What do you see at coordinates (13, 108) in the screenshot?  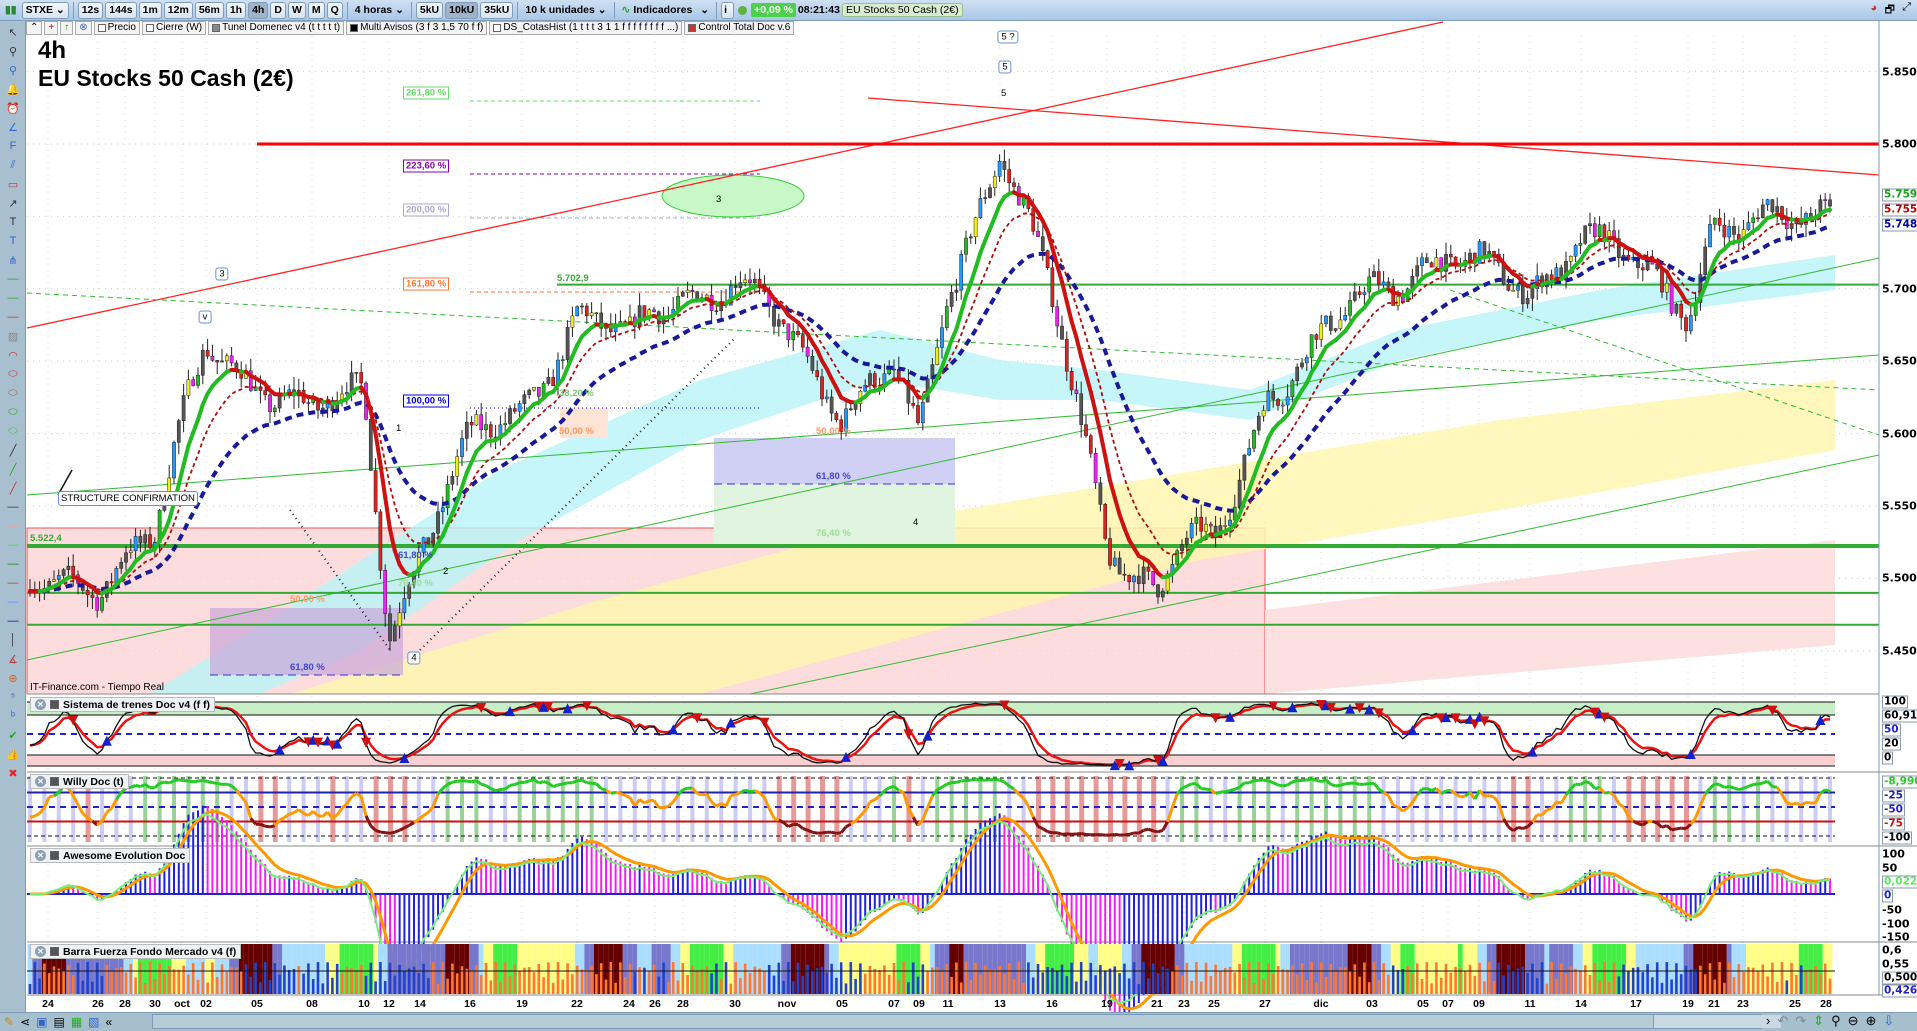 I see `alarm-icon: ⏰` at bounding box center [13, 108].